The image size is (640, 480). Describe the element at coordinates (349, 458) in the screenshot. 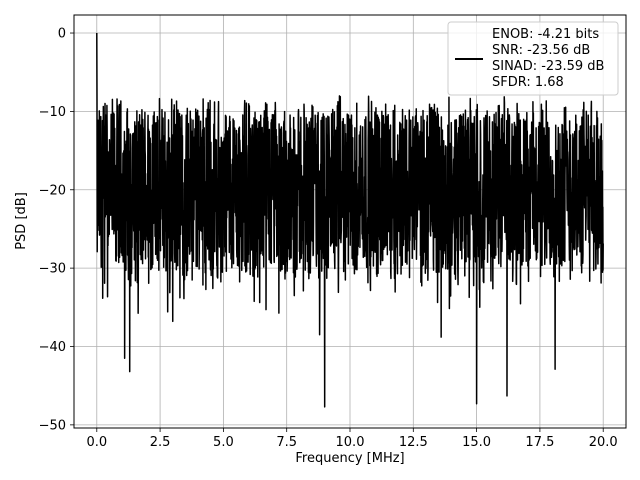

I see `x-axis-label: Frequency [MHz]` at that location.